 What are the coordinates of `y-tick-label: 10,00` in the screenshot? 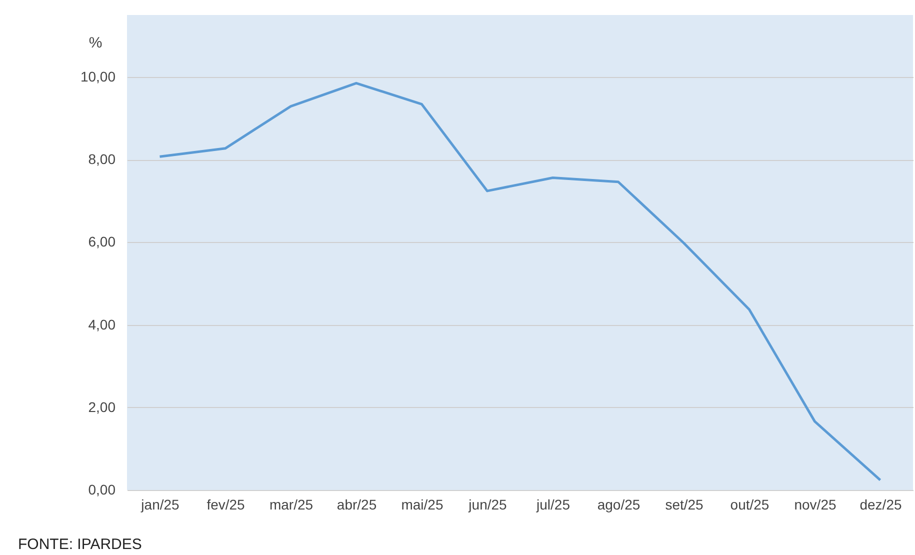 It's located at (98, 76).